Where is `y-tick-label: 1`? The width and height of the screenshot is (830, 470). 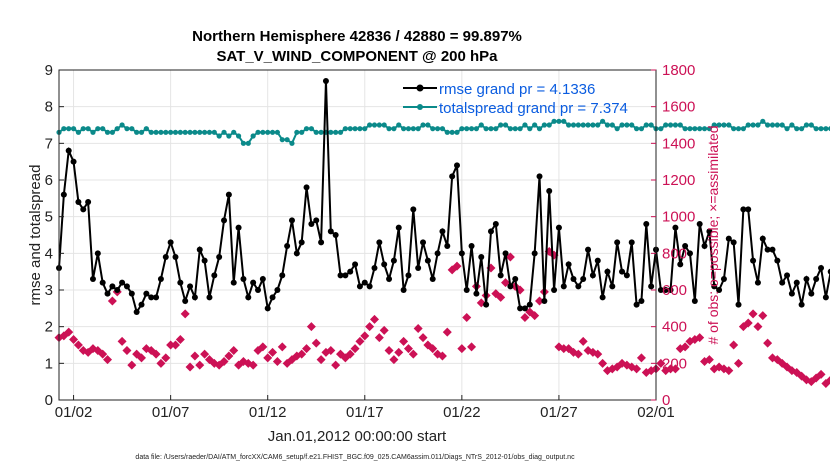 y-tick-label: 1 is located at coordinates (49, 363).